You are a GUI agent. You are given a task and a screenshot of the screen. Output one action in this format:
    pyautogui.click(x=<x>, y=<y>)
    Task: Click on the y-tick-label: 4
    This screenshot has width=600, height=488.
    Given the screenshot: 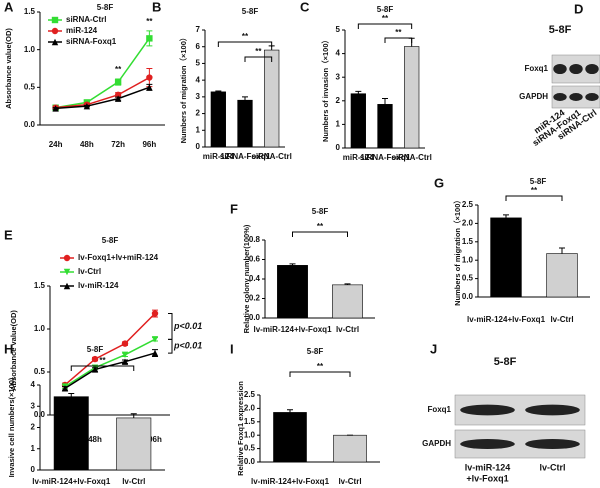 What is the action you would take?
    pyautogui.click(x=338, y=53)
    